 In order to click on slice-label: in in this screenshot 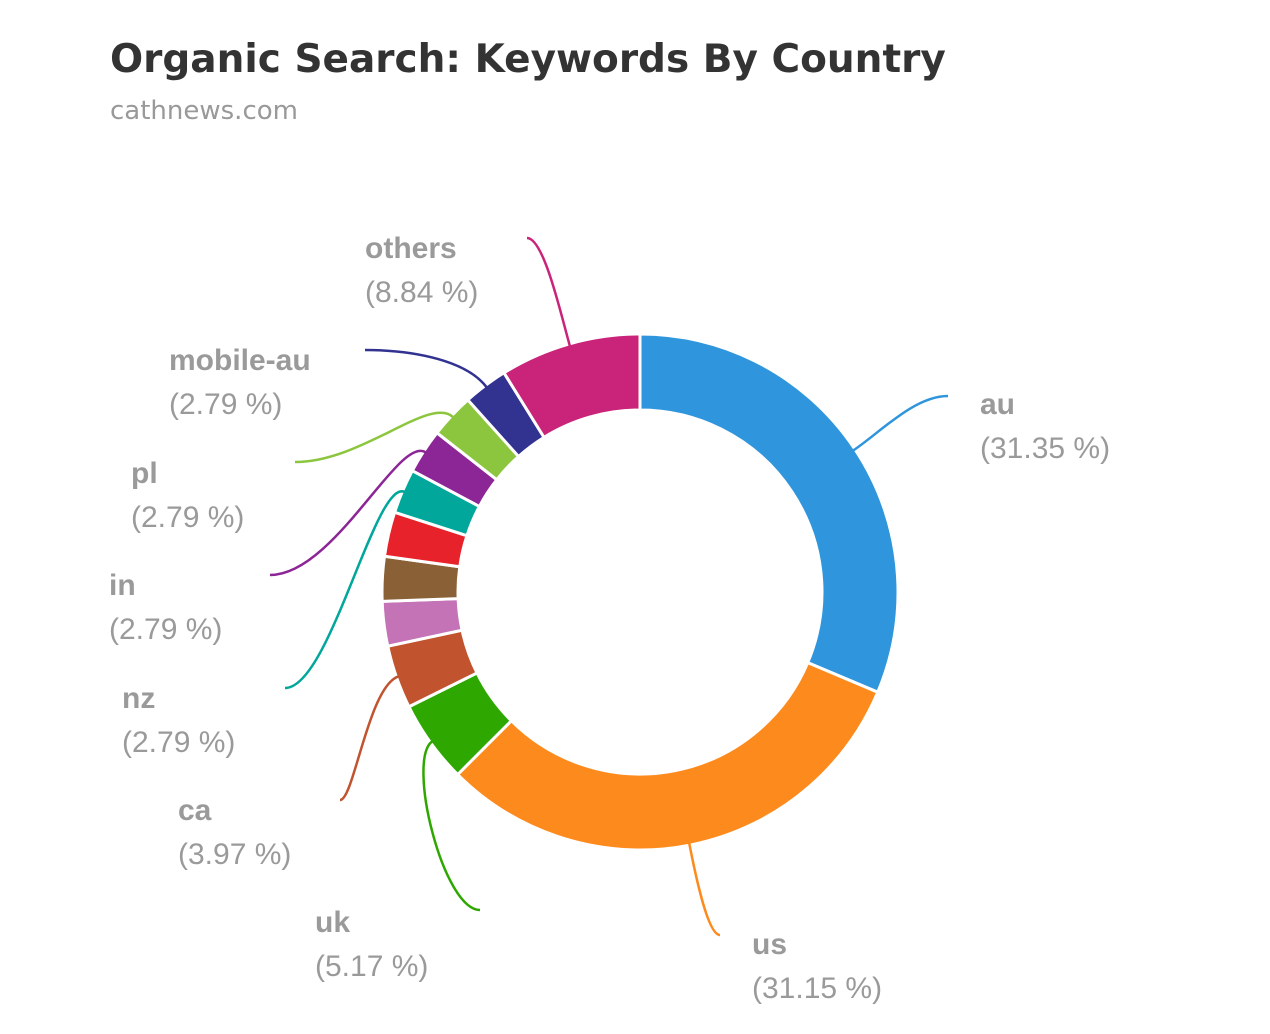, I will do `click(122, 585)`.